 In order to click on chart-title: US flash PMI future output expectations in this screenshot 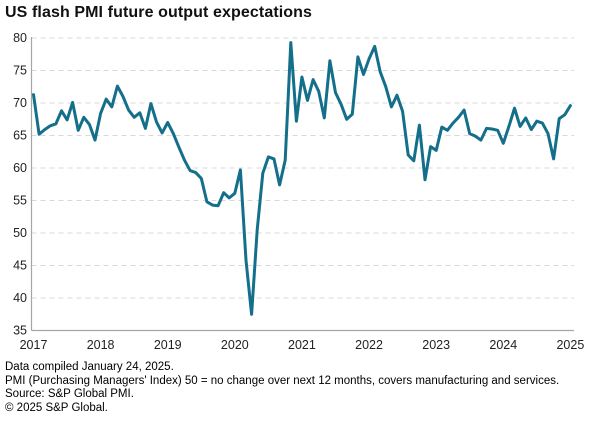, I will do `click(159, 12)`.